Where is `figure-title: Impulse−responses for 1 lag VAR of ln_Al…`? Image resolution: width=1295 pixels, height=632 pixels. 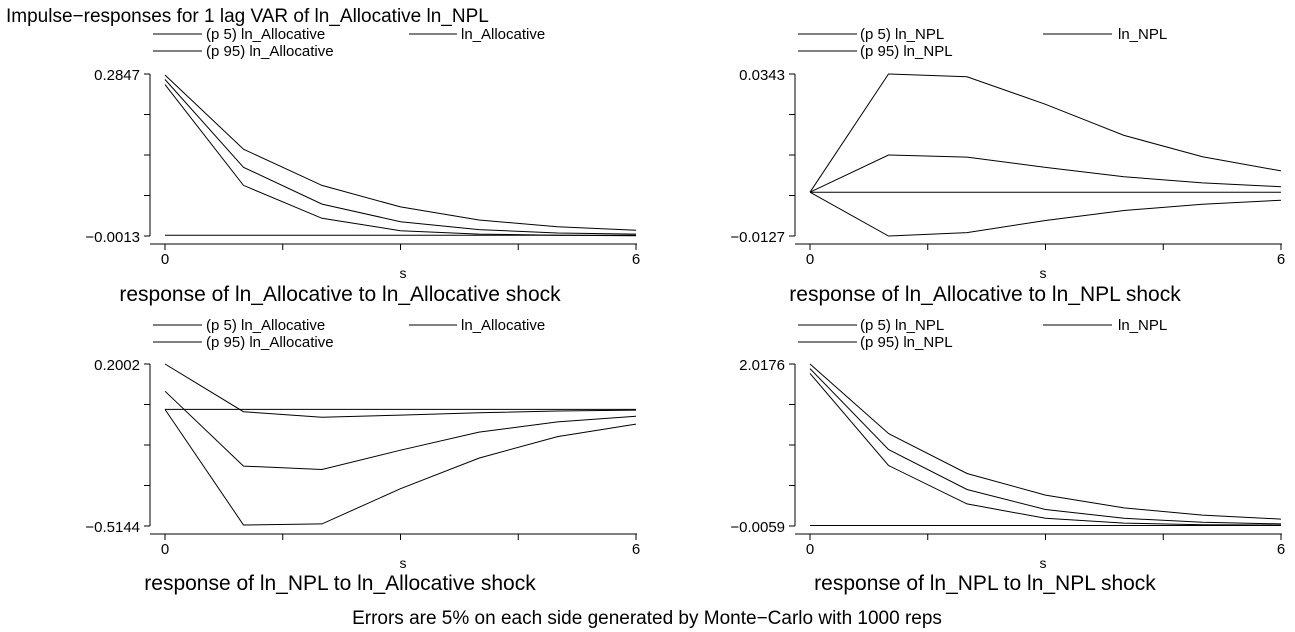
figure-title: Impulse−responses for 1 lag VAR of ln_Al… is located at coordinates (247, 16).